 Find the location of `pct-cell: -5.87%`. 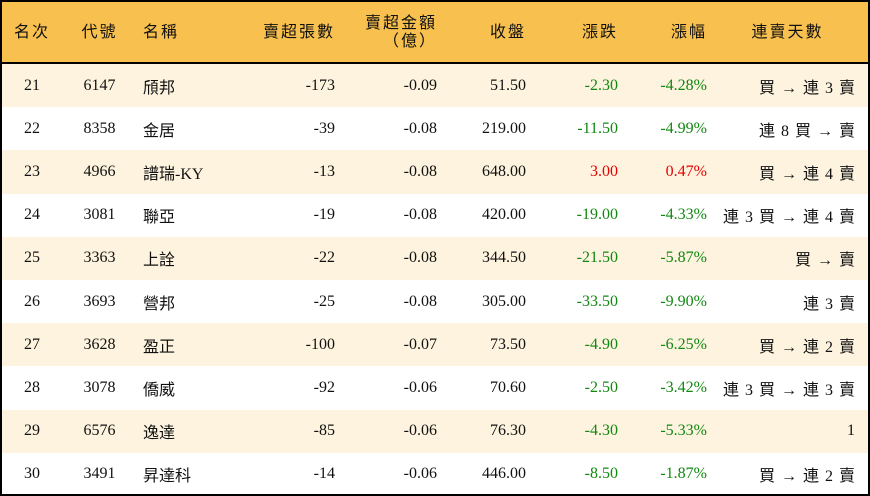

pct-cell: -5.87% is located at coordinates (662, 258).